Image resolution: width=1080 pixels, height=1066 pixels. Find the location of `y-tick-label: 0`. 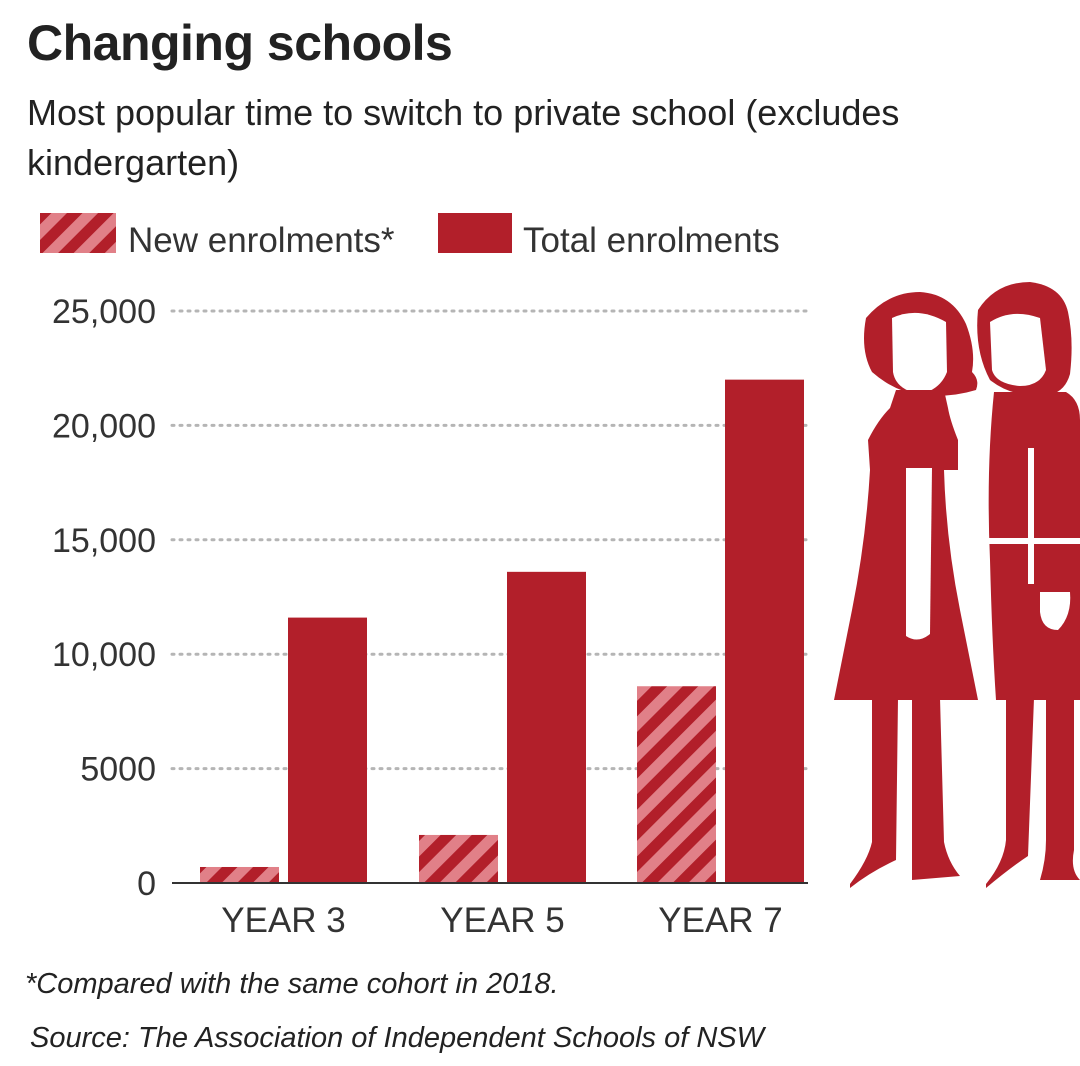

y-tick-label: 0 is located at coordinates (146, 884).